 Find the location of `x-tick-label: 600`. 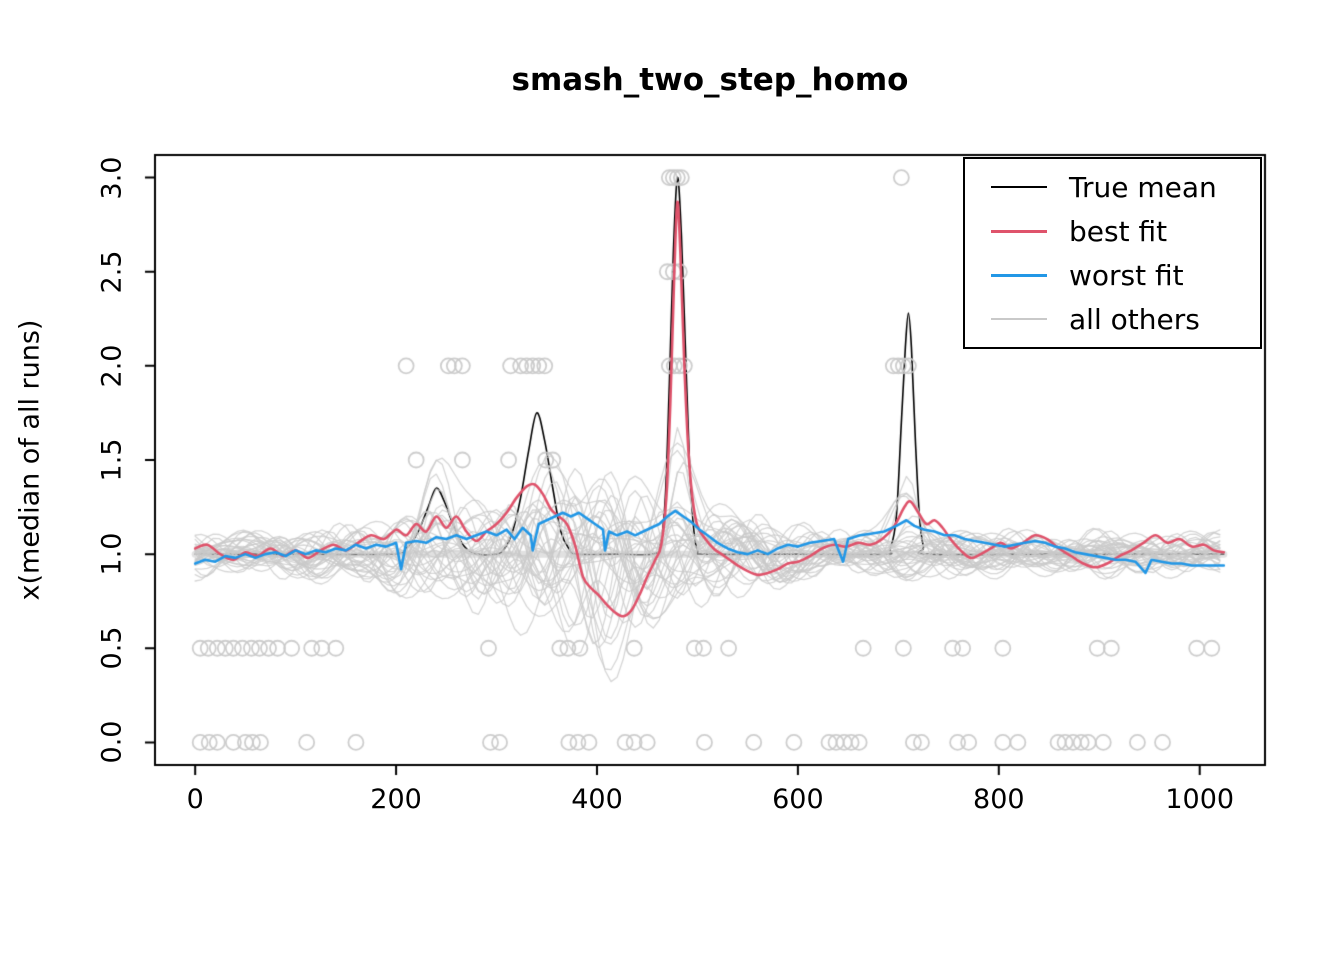

x-tick-label: 600 is located at coordinates (798, 799).